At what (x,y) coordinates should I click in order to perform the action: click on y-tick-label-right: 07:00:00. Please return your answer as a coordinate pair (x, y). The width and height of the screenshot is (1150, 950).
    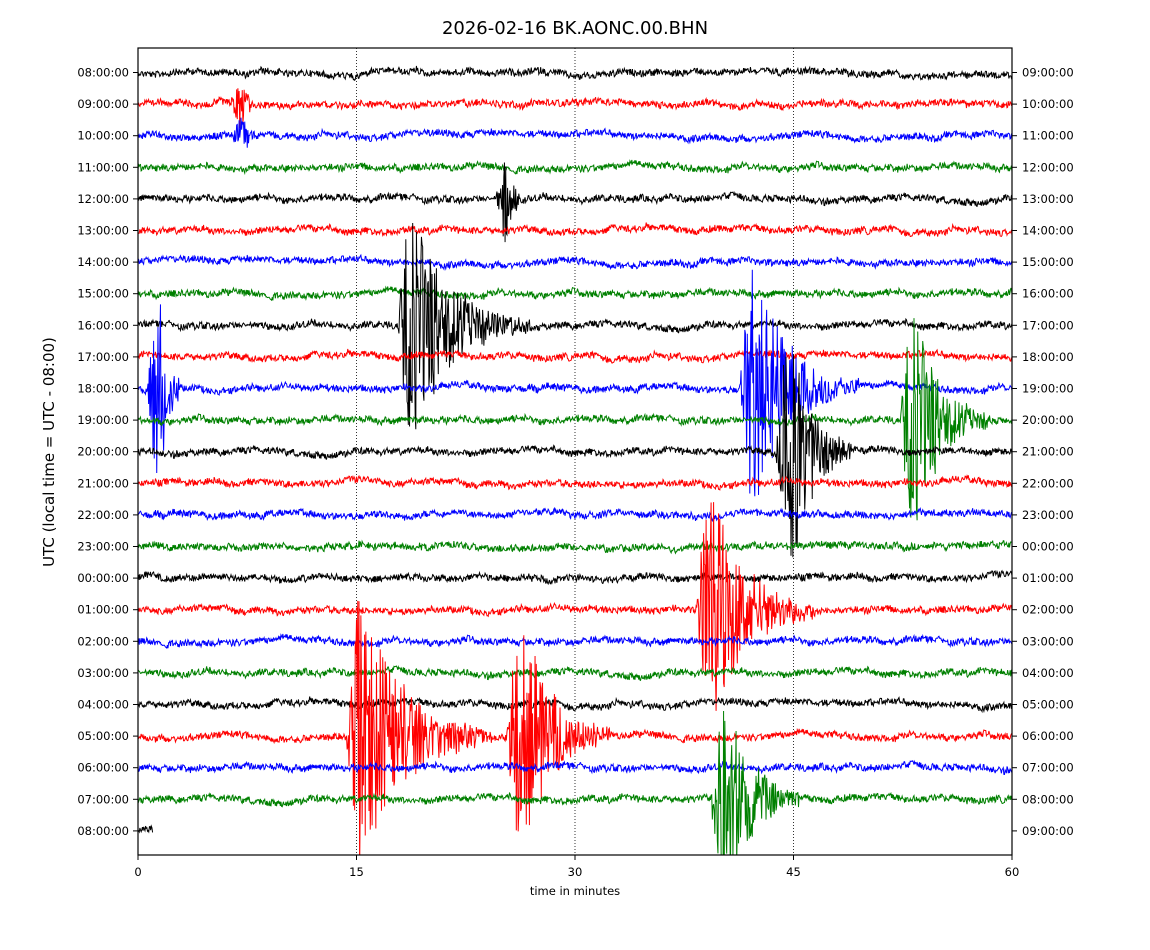
    Looking at the image, I should click on (1048, 768).